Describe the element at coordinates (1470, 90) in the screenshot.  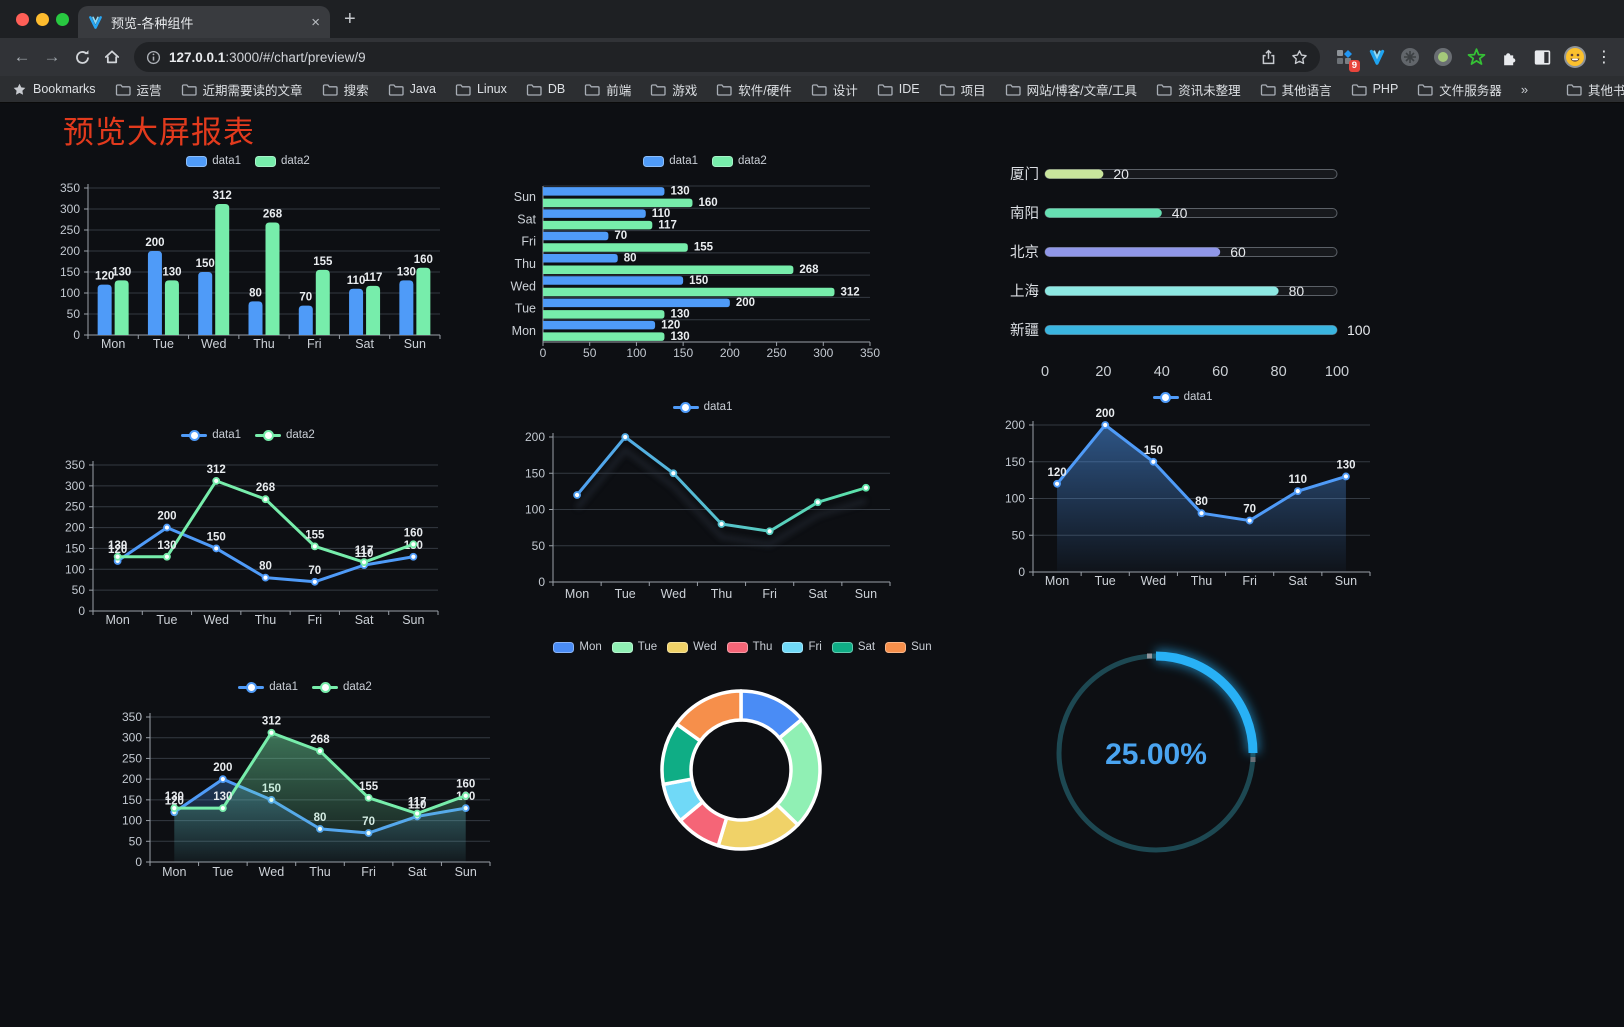
I see `bookmark-folder-label: 文件服务器` at that location.